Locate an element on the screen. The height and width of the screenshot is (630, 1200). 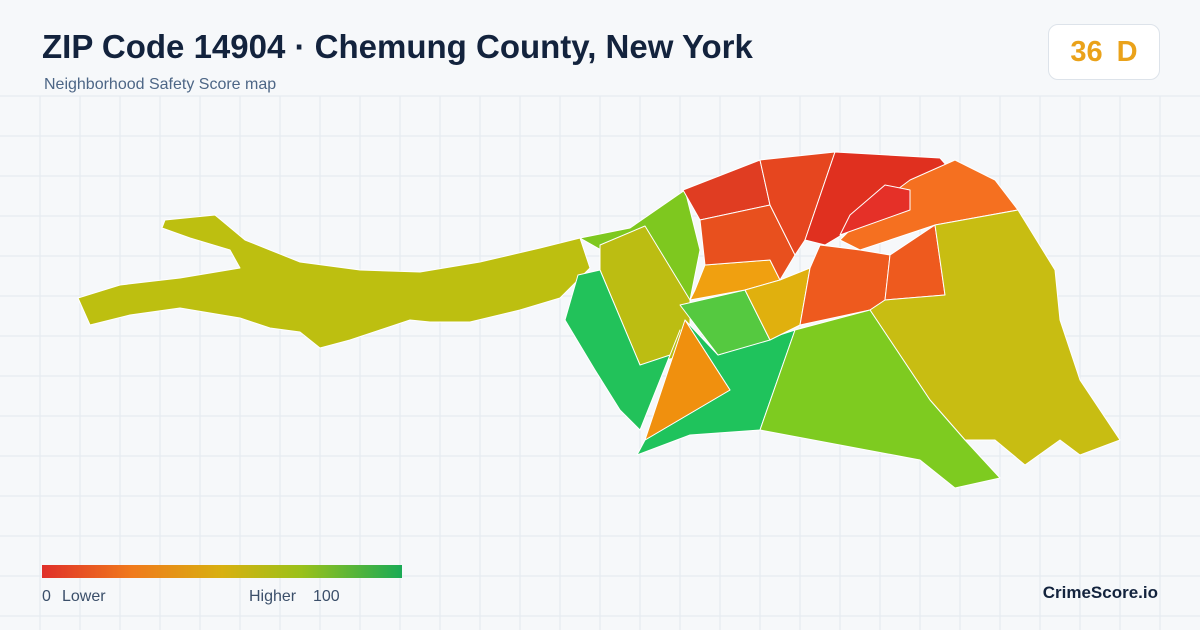
legend-max: 100 is located at coordinates (326, 596).